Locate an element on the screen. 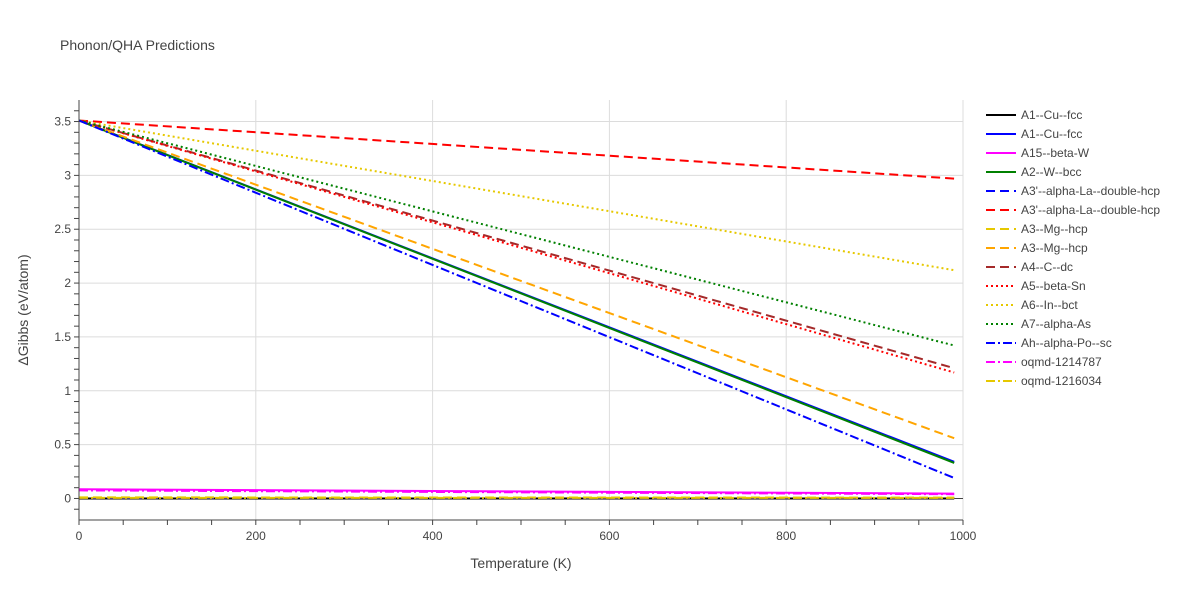 The height and width of the screenshot is (600, 1200). legend-item: Ah--alpha-Po--sc is located at coordinates (1049, 343).